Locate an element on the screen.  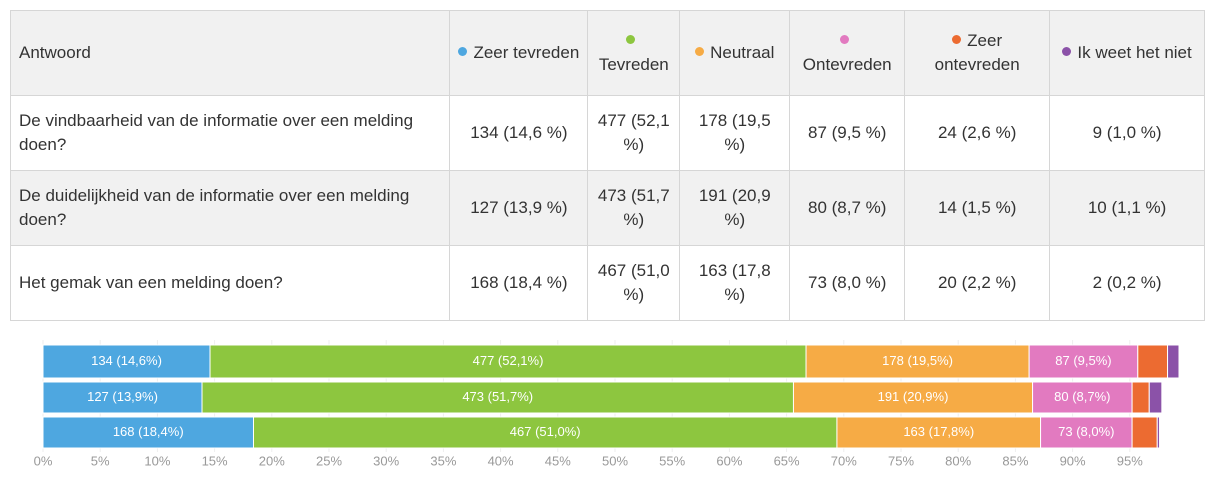
data-label: 477 (52,1%) is located at coordinates (508, 360).